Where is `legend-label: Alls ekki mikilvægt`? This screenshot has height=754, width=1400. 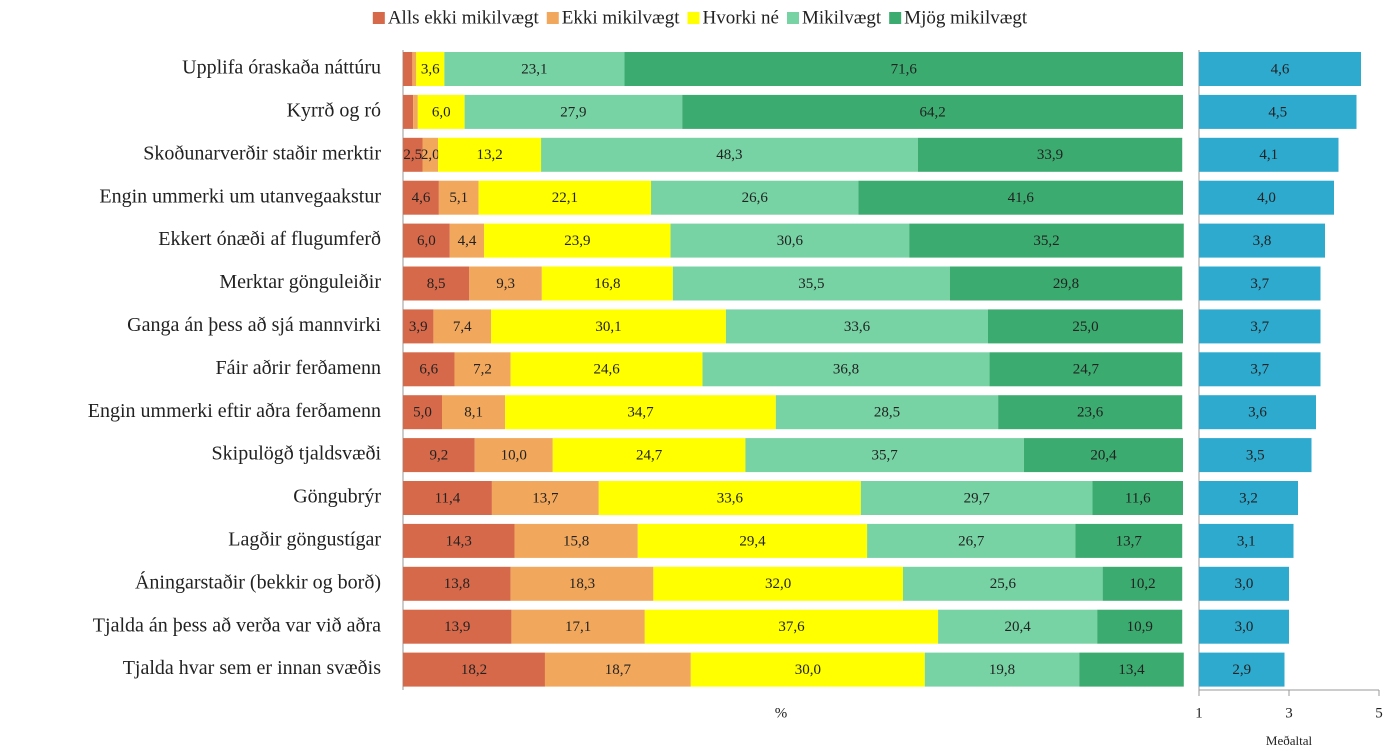
legend-label: Alls ekki mikilvægt is located at coordinates (464, 17).